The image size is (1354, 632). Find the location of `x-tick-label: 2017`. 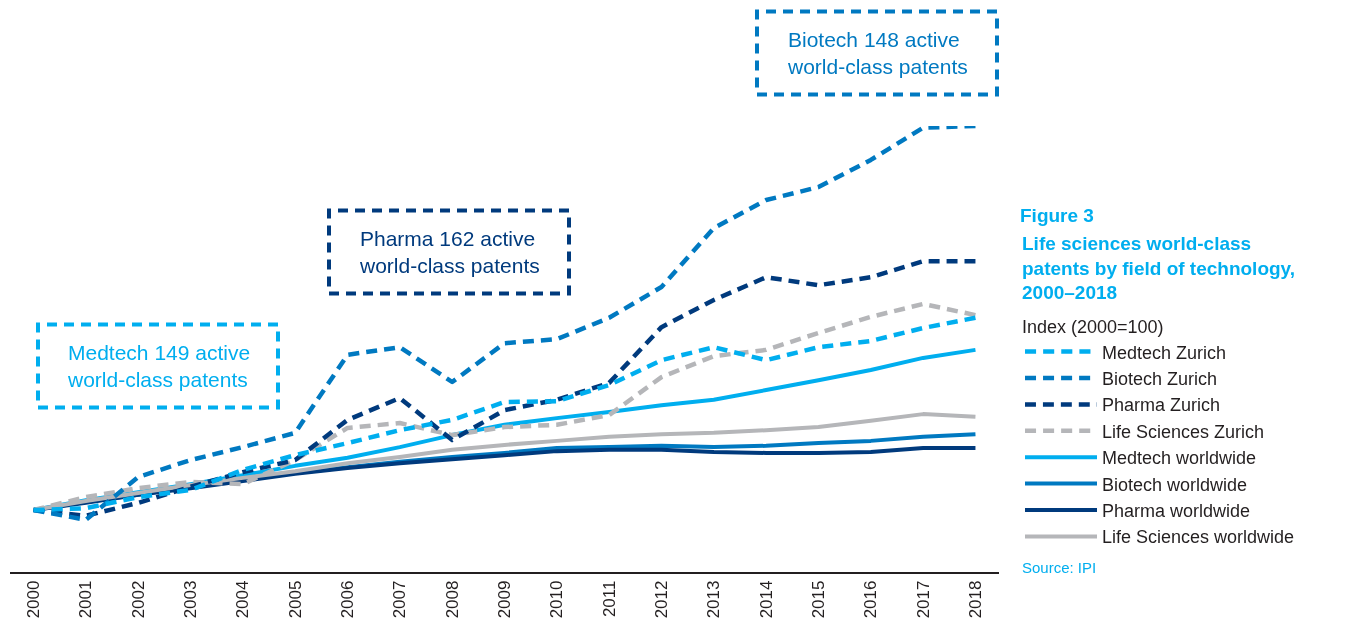

x-tick-label: 2017 is located at coordinates (923, 599).